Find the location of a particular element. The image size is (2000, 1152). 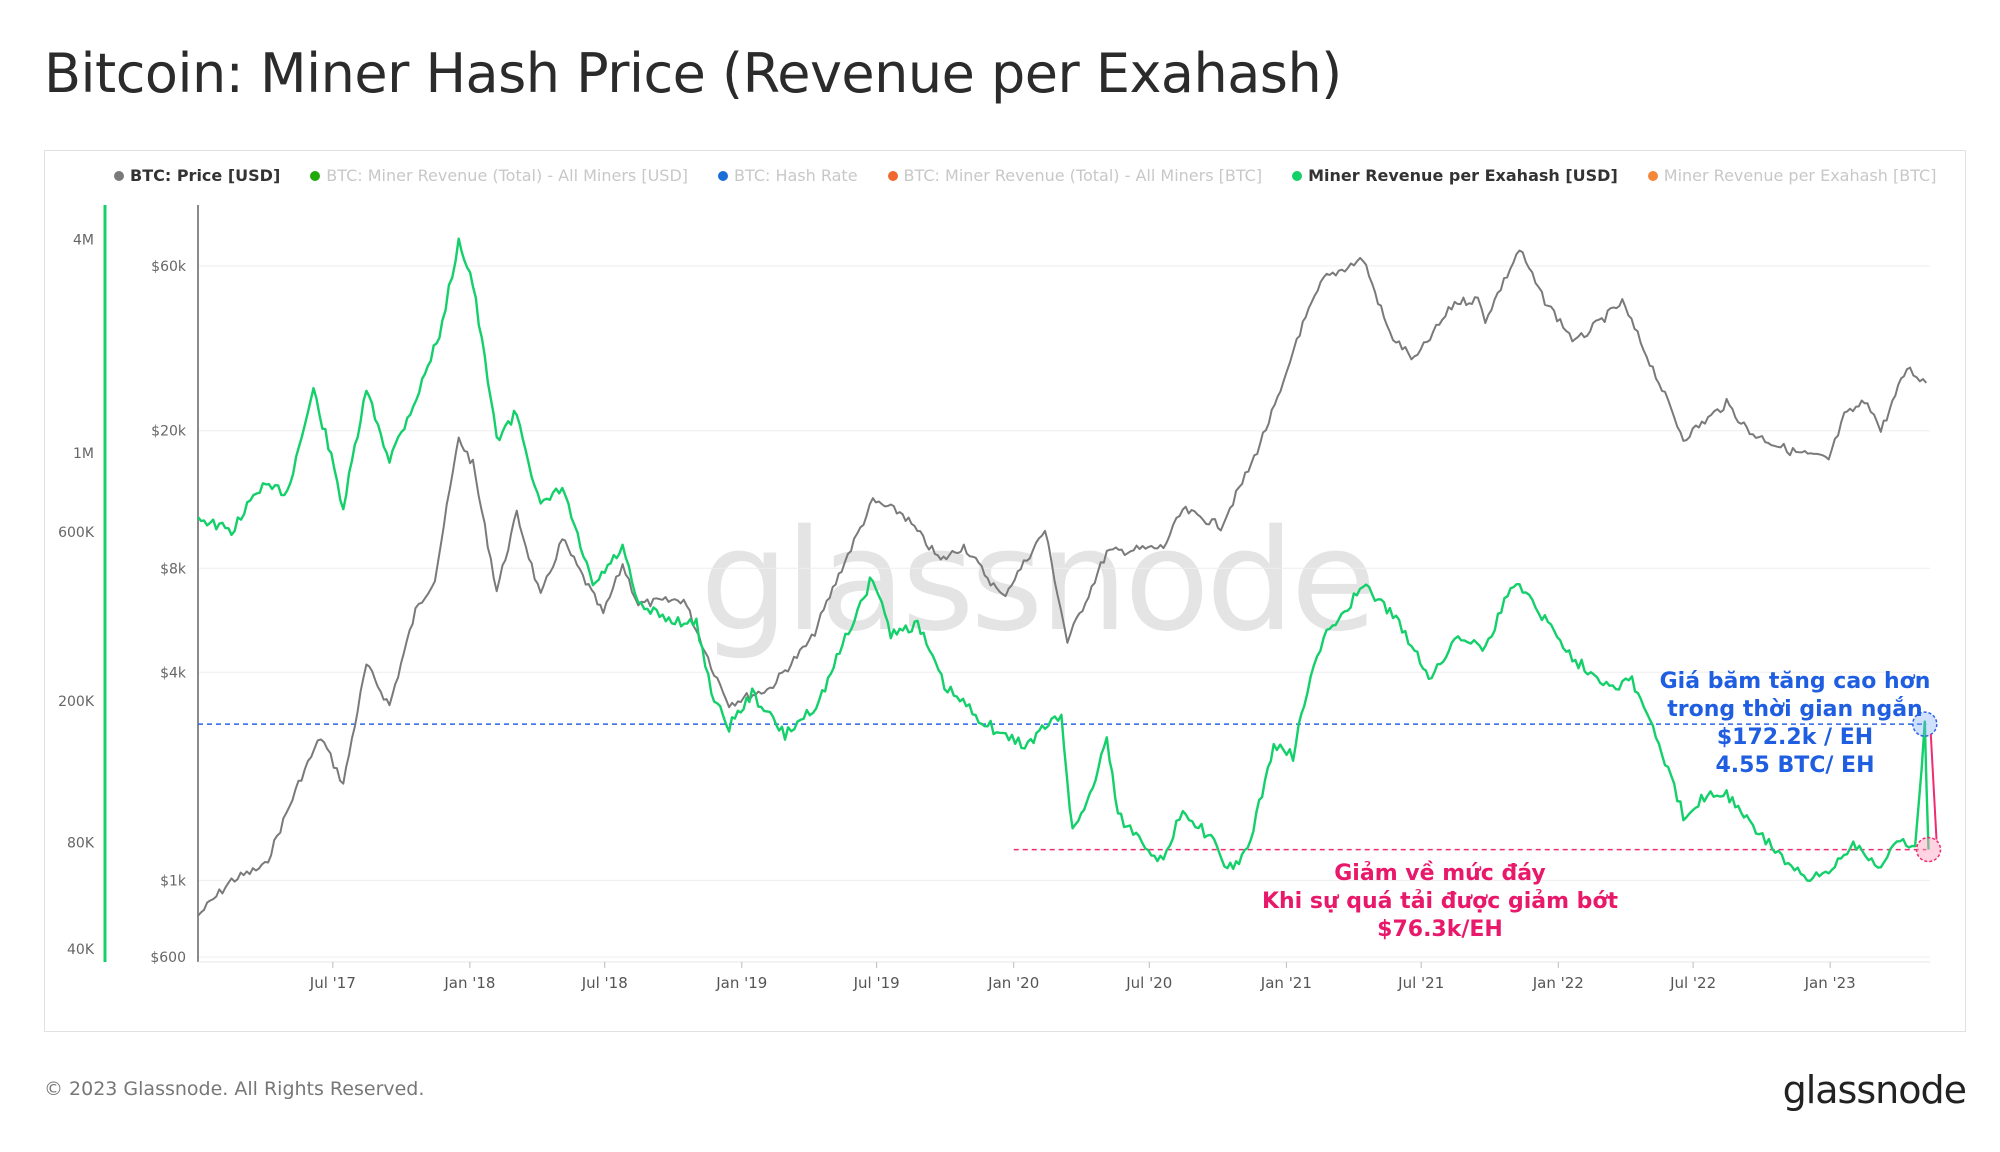

x-tick-label: Jan '23 is located at coordinates (1830, 983).